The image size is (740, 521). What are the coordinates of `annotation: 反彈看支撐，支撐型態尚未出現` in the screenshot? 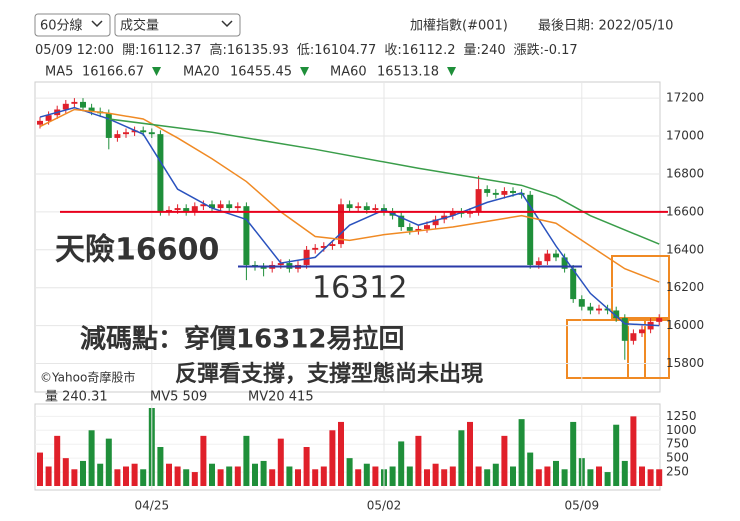 It's located at (329, 374).